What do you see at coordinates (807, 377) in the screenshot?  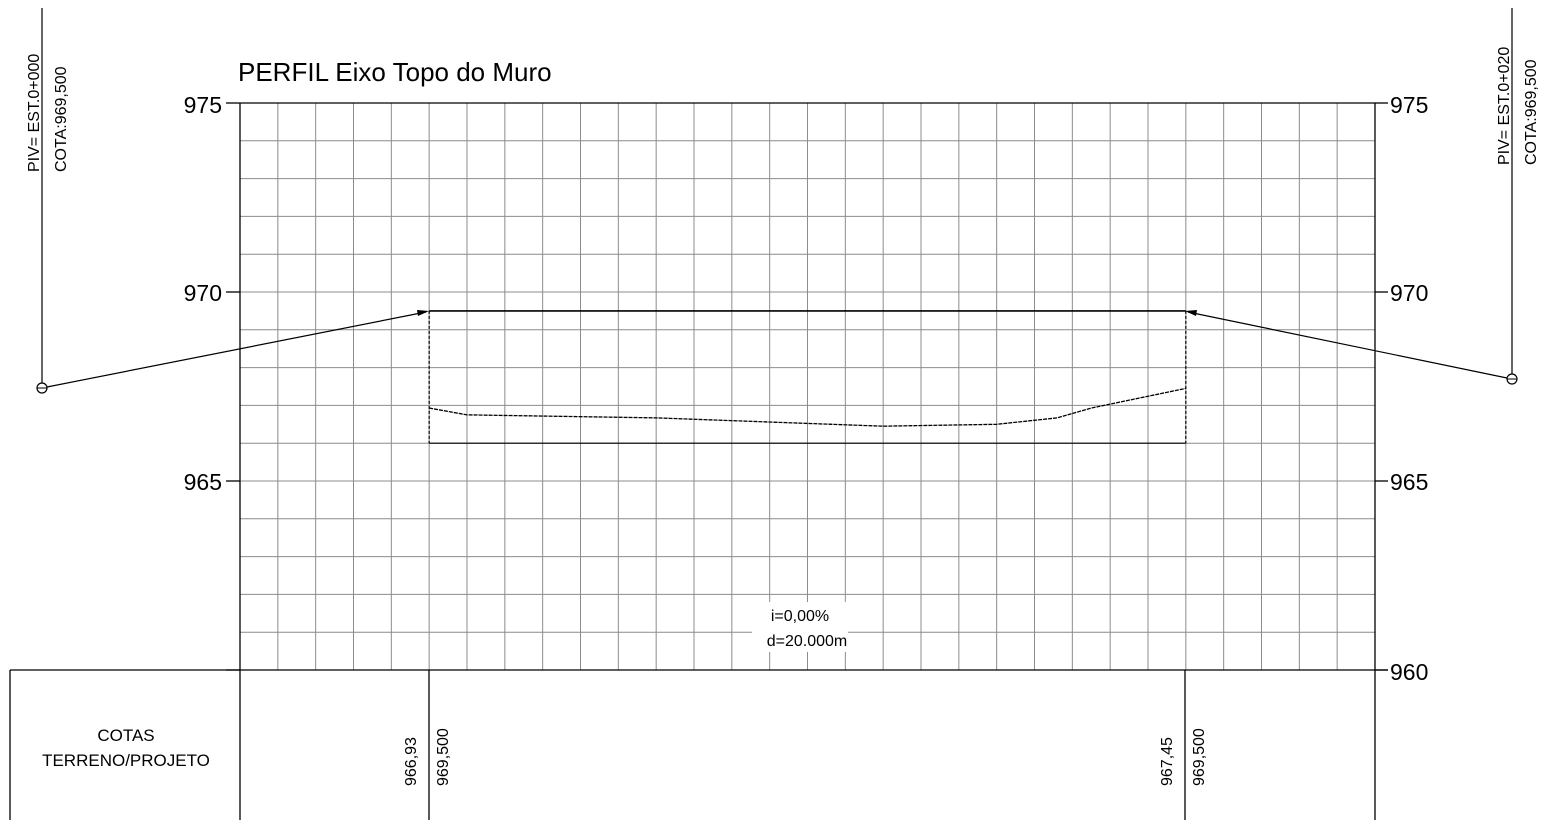 I see `profile-geometry` at bounding box center [807, 377].